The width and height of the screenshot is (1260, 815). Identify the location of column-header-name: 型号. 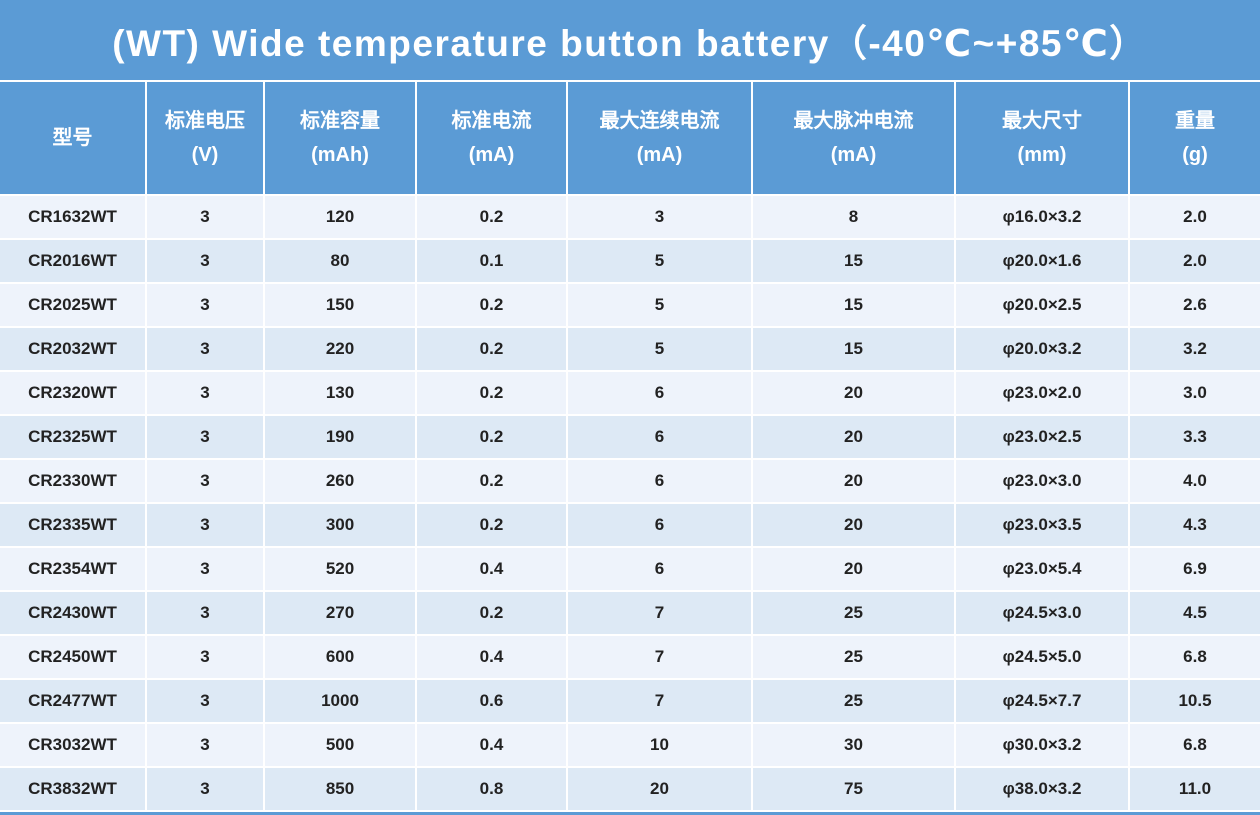
(72, 138).